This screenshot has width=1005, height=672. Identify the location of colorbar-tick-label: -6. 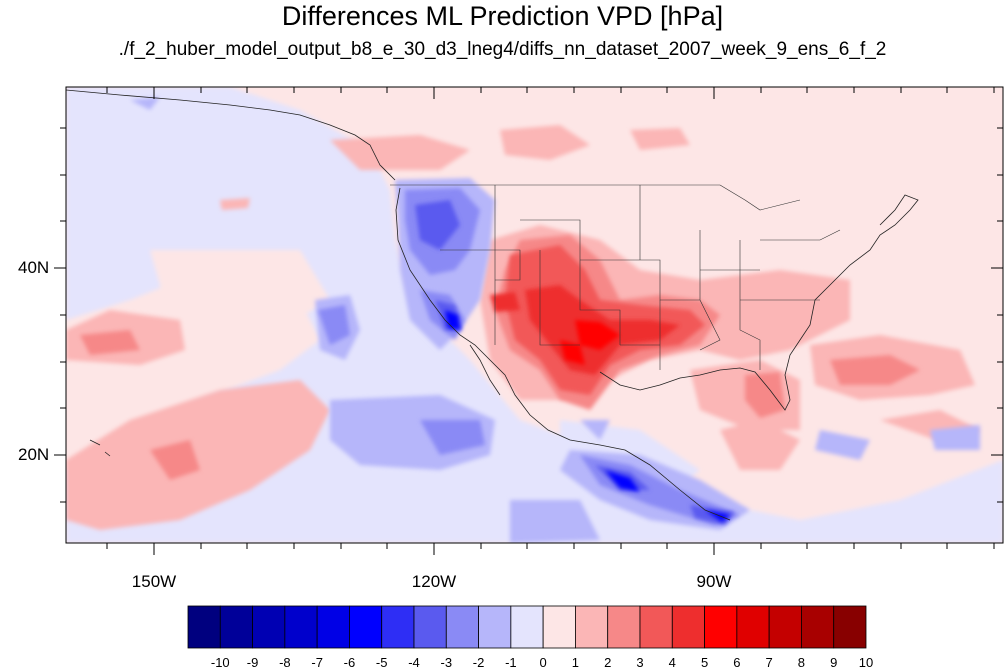
(349, 662).